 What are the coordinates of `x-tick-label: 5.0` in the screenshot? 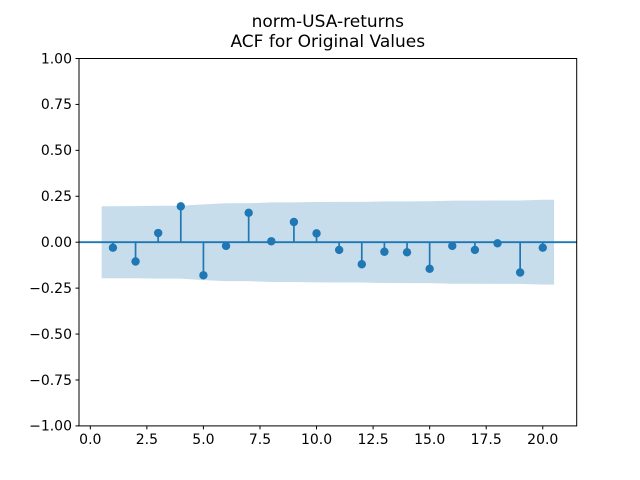 It's located at (203, 440).